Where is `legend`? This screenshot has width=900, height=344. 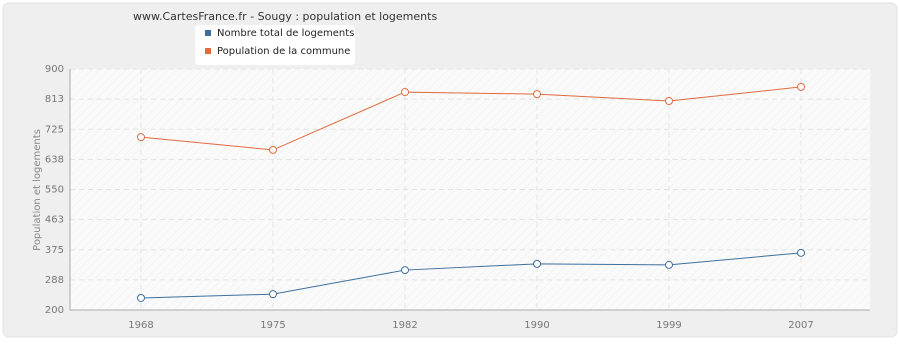
legend is located at coordinates (275, 45).